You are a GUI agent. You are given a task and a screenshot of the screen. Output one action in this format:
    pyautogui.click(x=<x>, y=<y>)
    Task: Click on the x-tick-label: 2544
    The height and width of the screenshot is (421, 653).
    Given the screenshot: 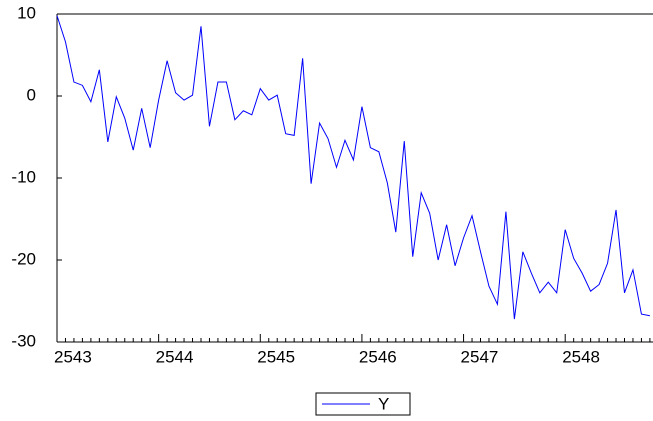 What is the action you would take?
    pyautogui.click(x=175, y=356)
    